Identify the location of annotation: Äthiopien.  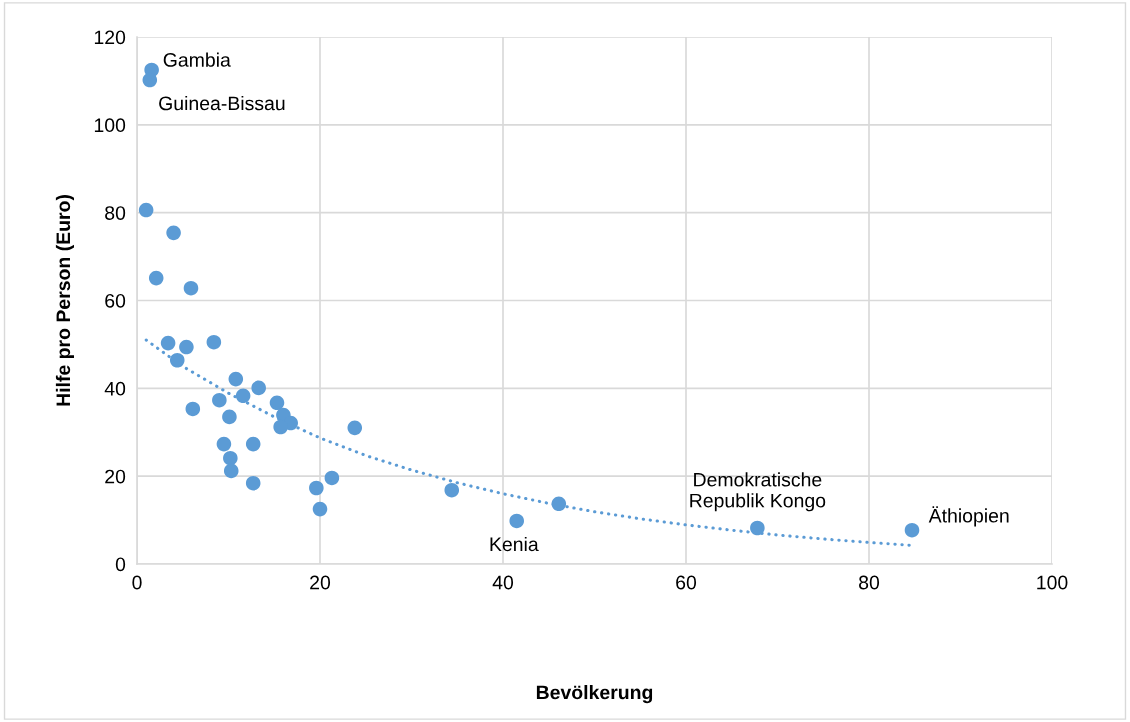
(968, 516).